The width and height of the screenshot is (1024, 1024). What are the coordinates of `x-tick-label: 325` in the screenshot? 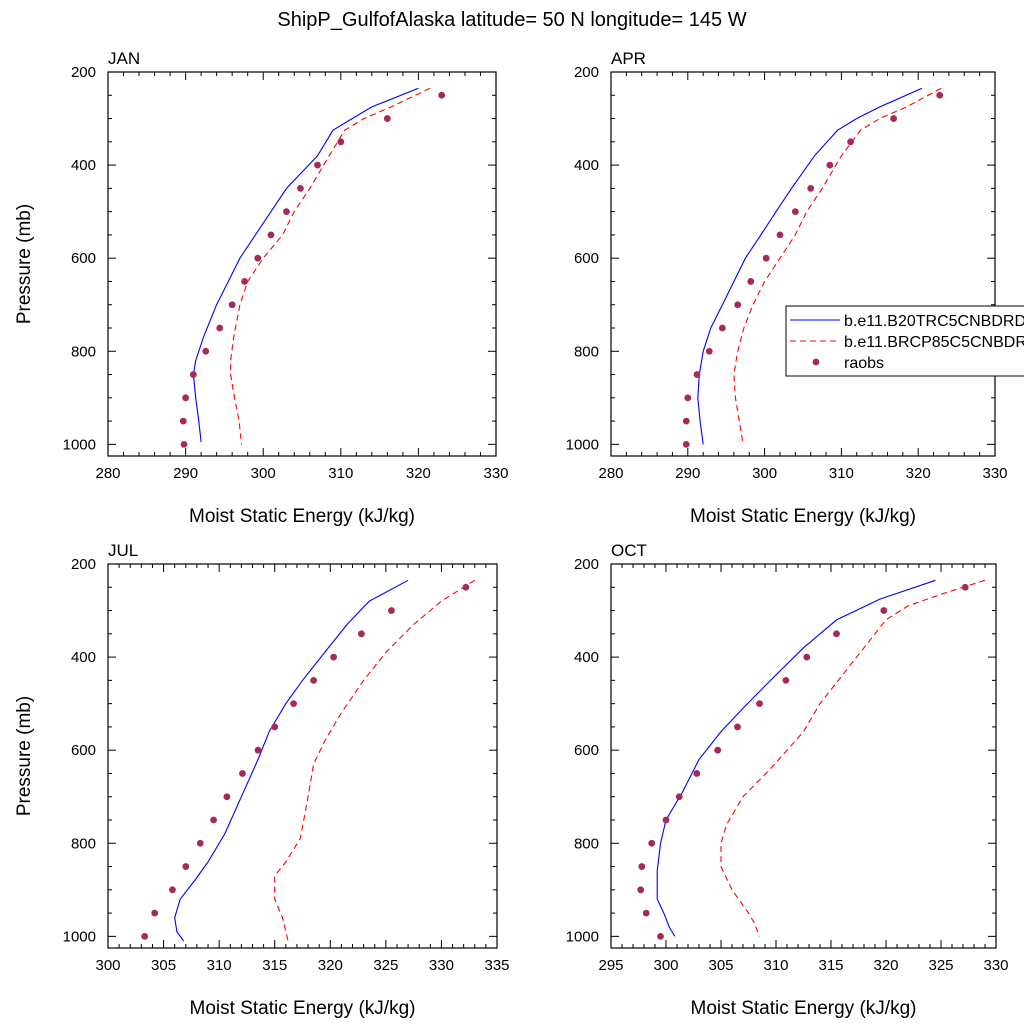 It's located at (940, 965).